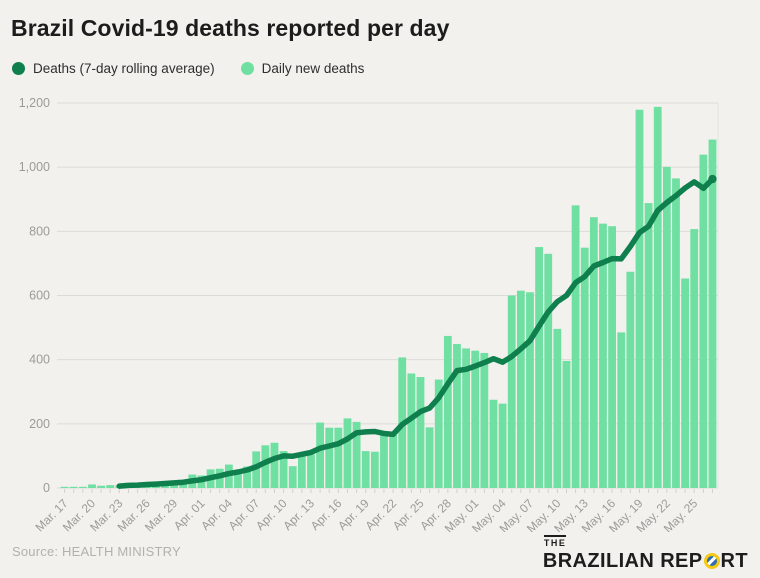 The width and height of the screenshot is (760, 578). What do you see at coordinates (247, 68) in the screenshot?
I see `daily-deaths-dot-icon` at bounding box center [247, 68].